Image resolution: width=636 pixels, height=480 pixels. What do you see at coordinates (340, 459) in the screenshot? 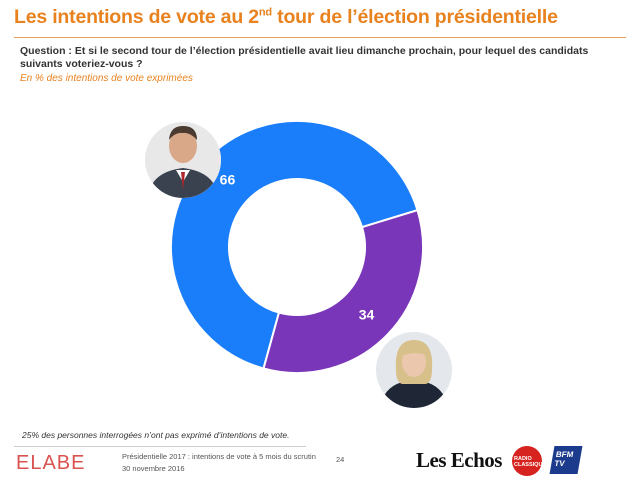
I see `page-number: 24` at bounding box center [340, 459].